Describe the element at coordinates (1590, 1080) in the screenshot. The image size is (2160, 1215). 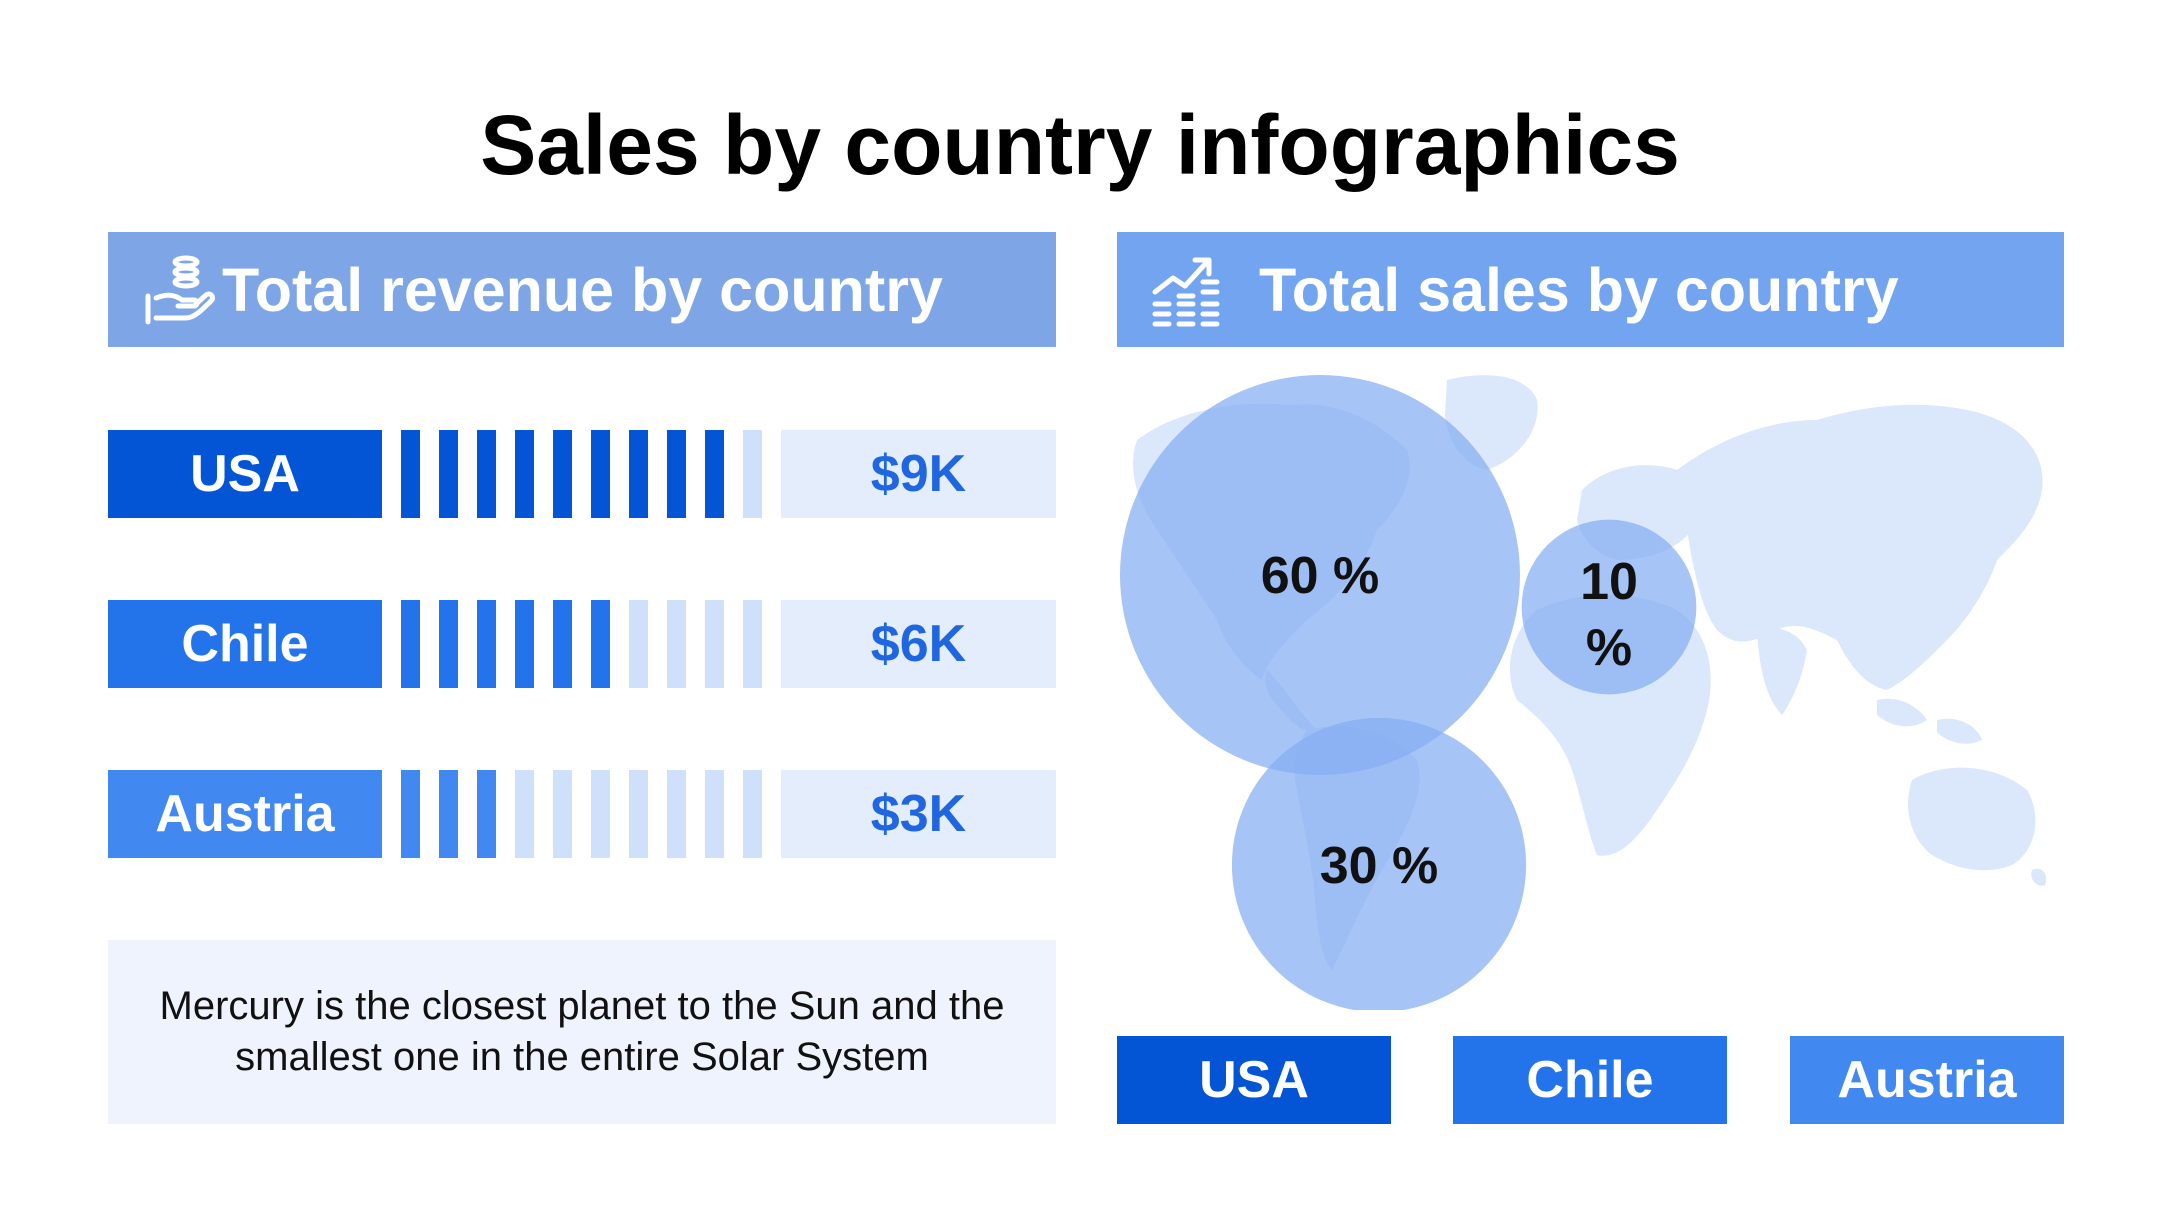
I see `legend-chile: Chile` at that location.